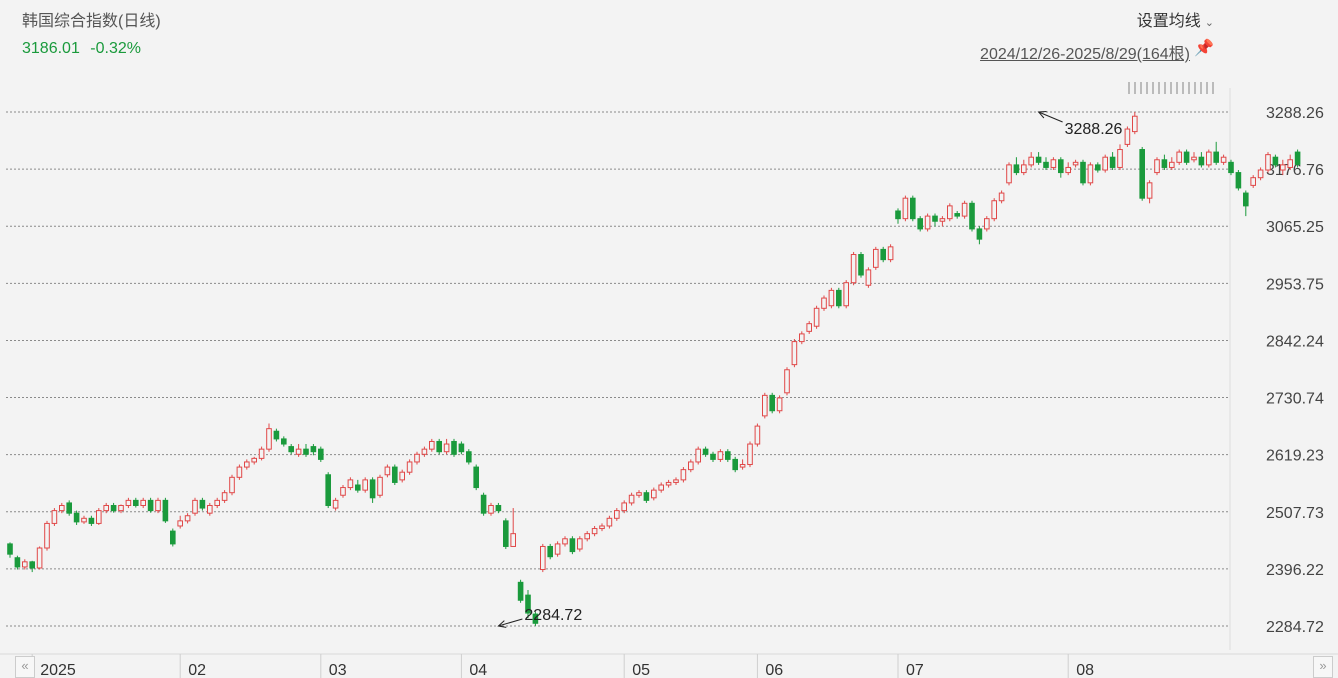 Image resolution: width=1338 pixels, height=678 pixels. What do you see at coordinates (25, 667) in the screenshot?
I see `double-chevron-left-icon: «` at bounding box center [25, 667].